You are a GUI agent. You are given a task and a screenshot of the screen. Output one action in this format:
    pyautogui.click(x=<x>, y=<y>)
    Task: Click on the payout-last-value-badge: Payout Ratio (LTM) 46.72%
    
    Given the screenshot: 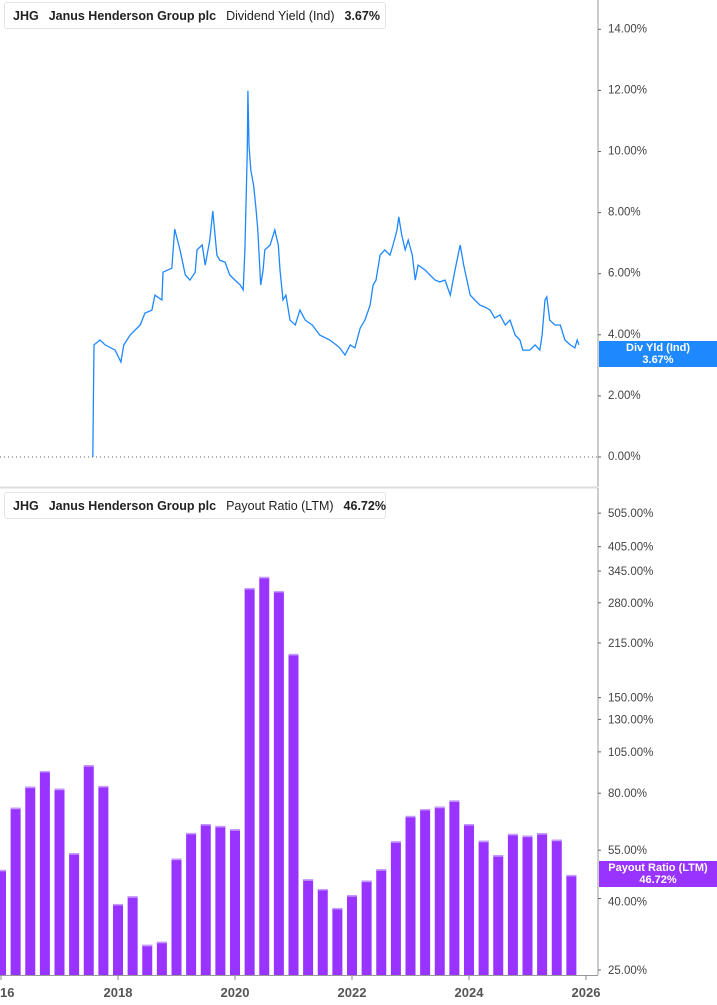 What is the action you would take?
    pyautogui.click(x=658, y=874)
    